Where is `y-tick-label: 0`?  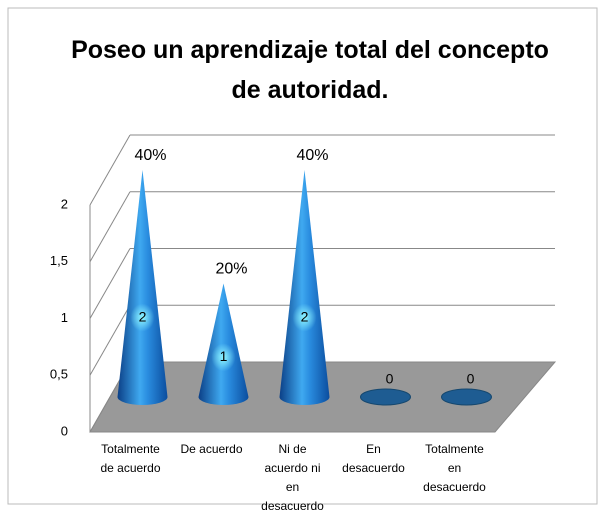 y-tick-label: 0 is located at coordinates (64, 430).